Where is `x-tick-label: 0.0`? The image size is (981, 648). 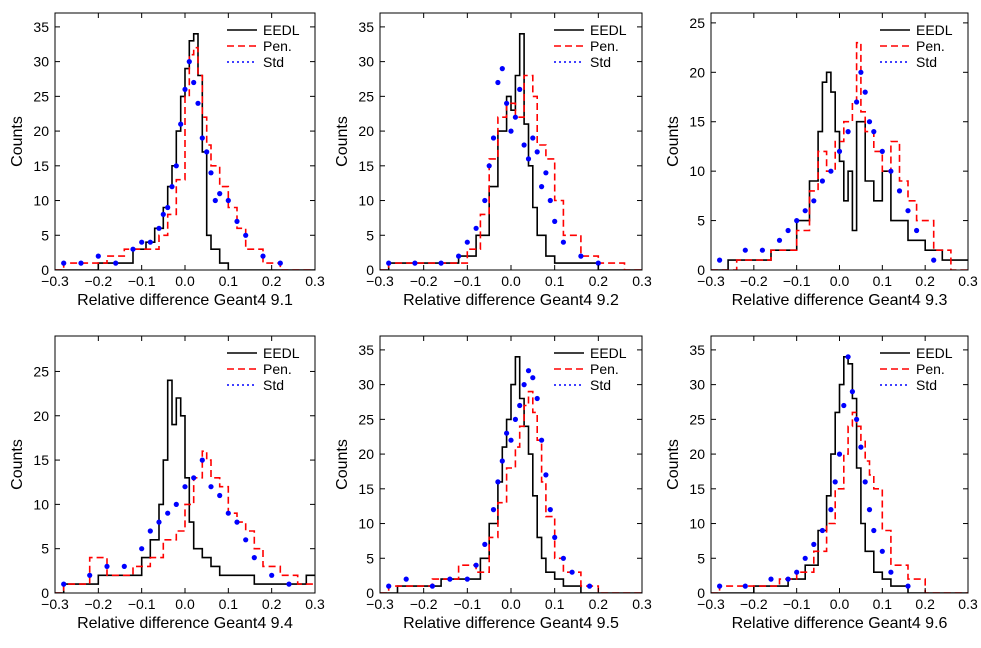 x-tick-label: 0.0 is located at coordinates (185, 604).